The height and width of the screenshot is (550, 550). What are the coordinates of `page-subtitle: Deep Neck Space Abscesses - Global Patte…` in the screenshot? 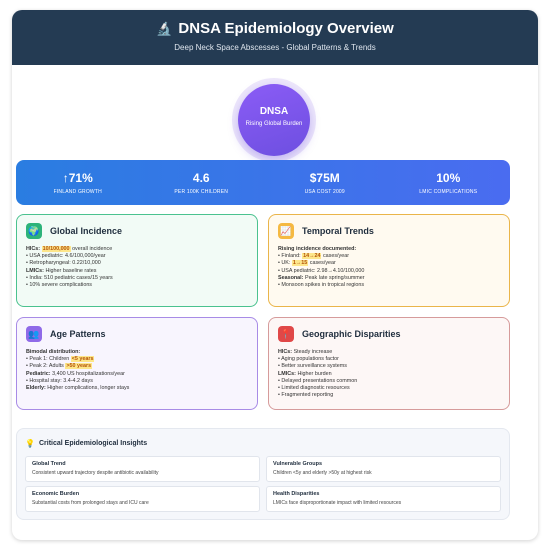 It's located at (275, 47).